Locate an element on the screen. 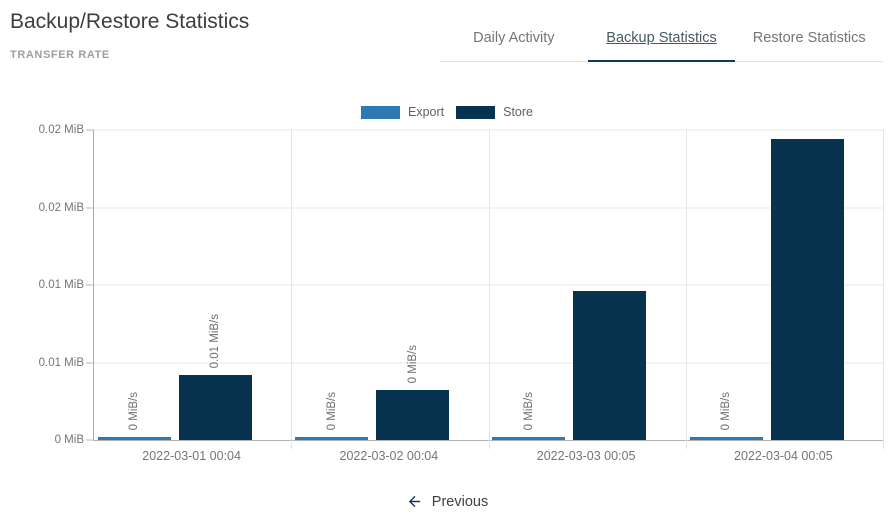 Image resolution: width=894 pixels, height=524 pixels. store-legend-swatch is located at coordinates (476, 112).